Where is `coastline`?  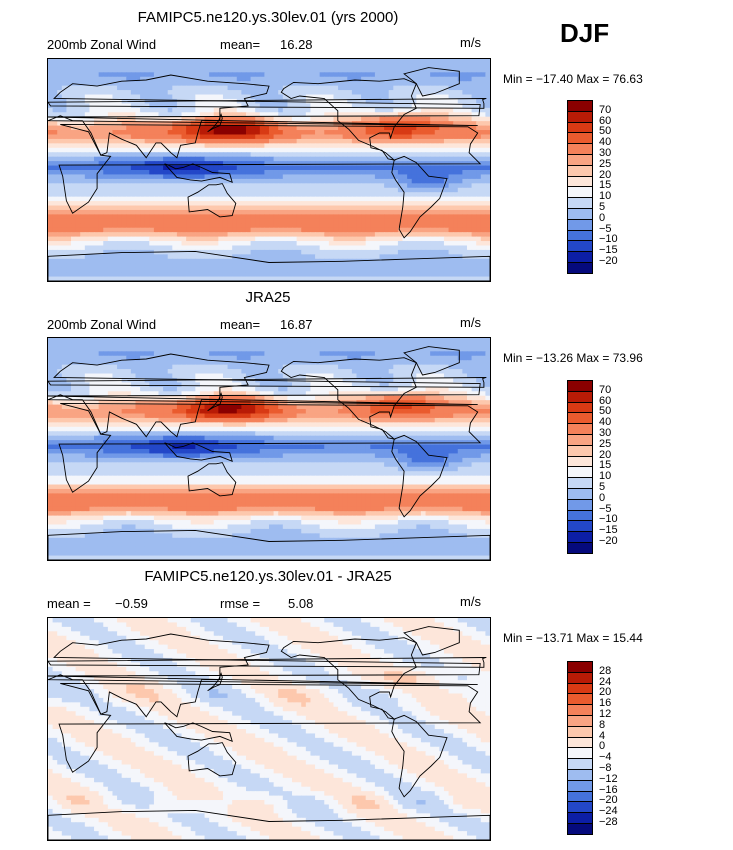
coastline is located at coordinates (431, 82).